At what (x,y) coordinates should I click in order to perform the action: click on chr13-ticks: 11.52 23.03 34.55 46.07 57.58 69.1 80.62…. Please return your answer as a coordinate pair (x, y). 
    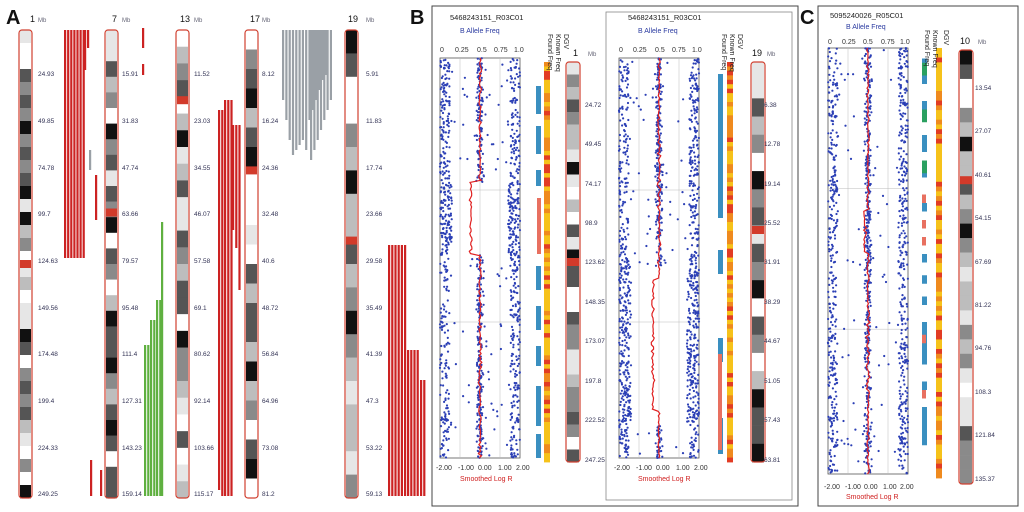
    Looking at the image, I should click on (204, 284).